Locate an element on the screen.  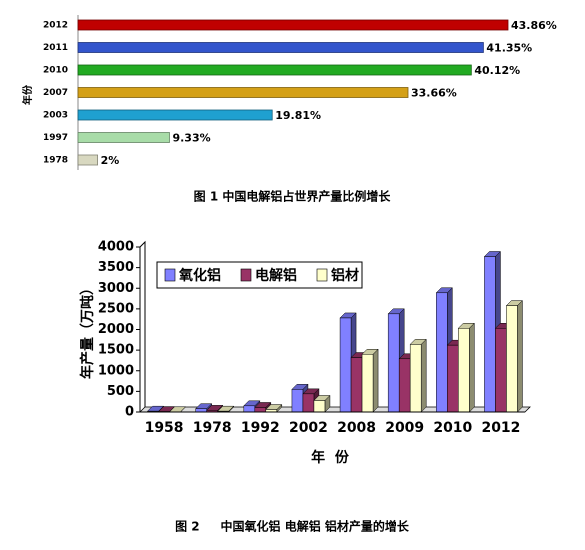
x-tick-label: 2009 is located at coordinates (404, 428).